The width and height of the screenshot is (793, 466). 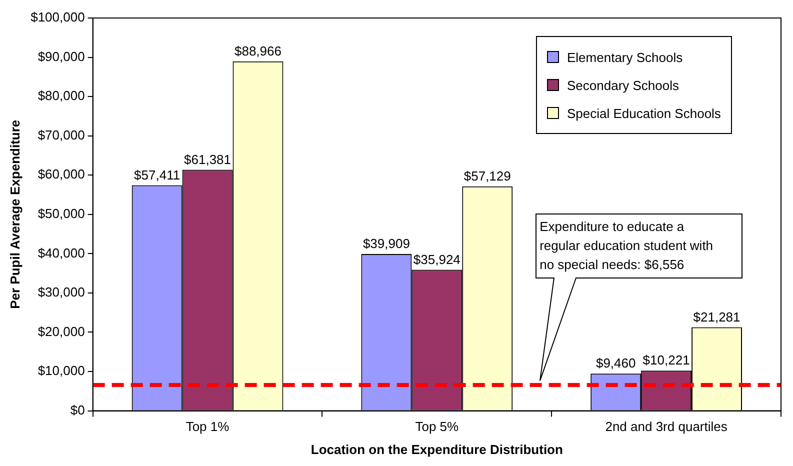 I want to click on y-tick-label: $80,000, so click(x=61, y=96).